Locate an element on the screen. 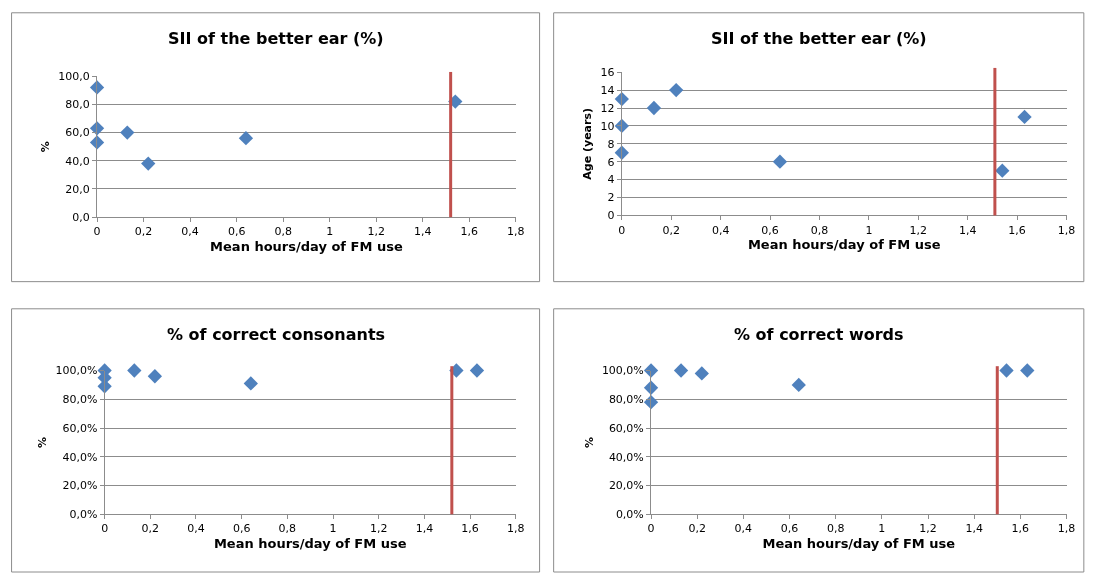 This screenshot has width=1095, height=579. y-tick-label: 40,0 is located at coordinates (77, 161).